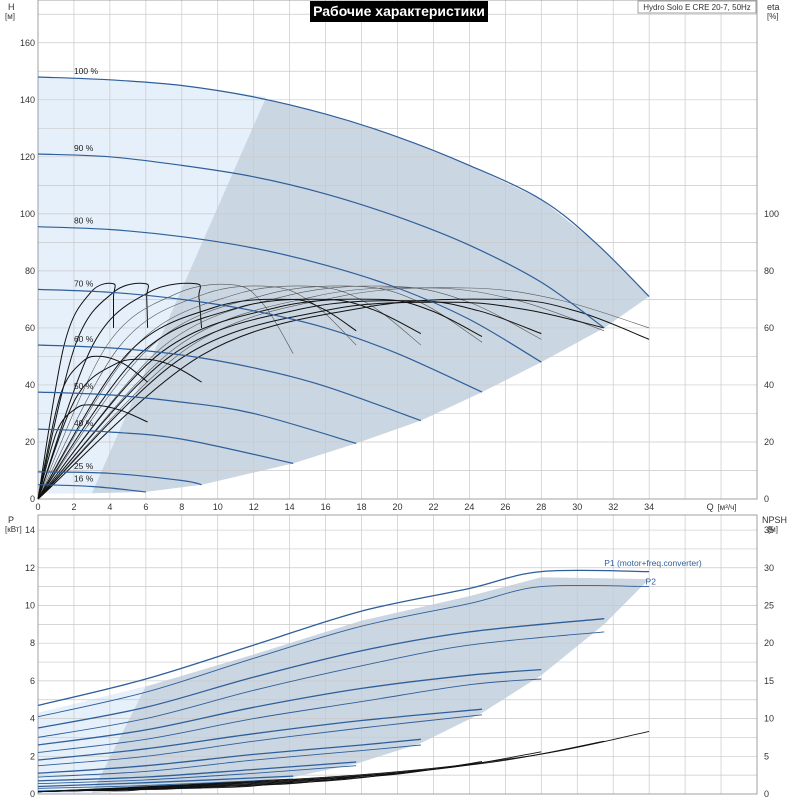  What do you see at coordinates (769, 681) in the screenshot?
I see `y-right-tick-label: 15` at bounding box center [769, 681].